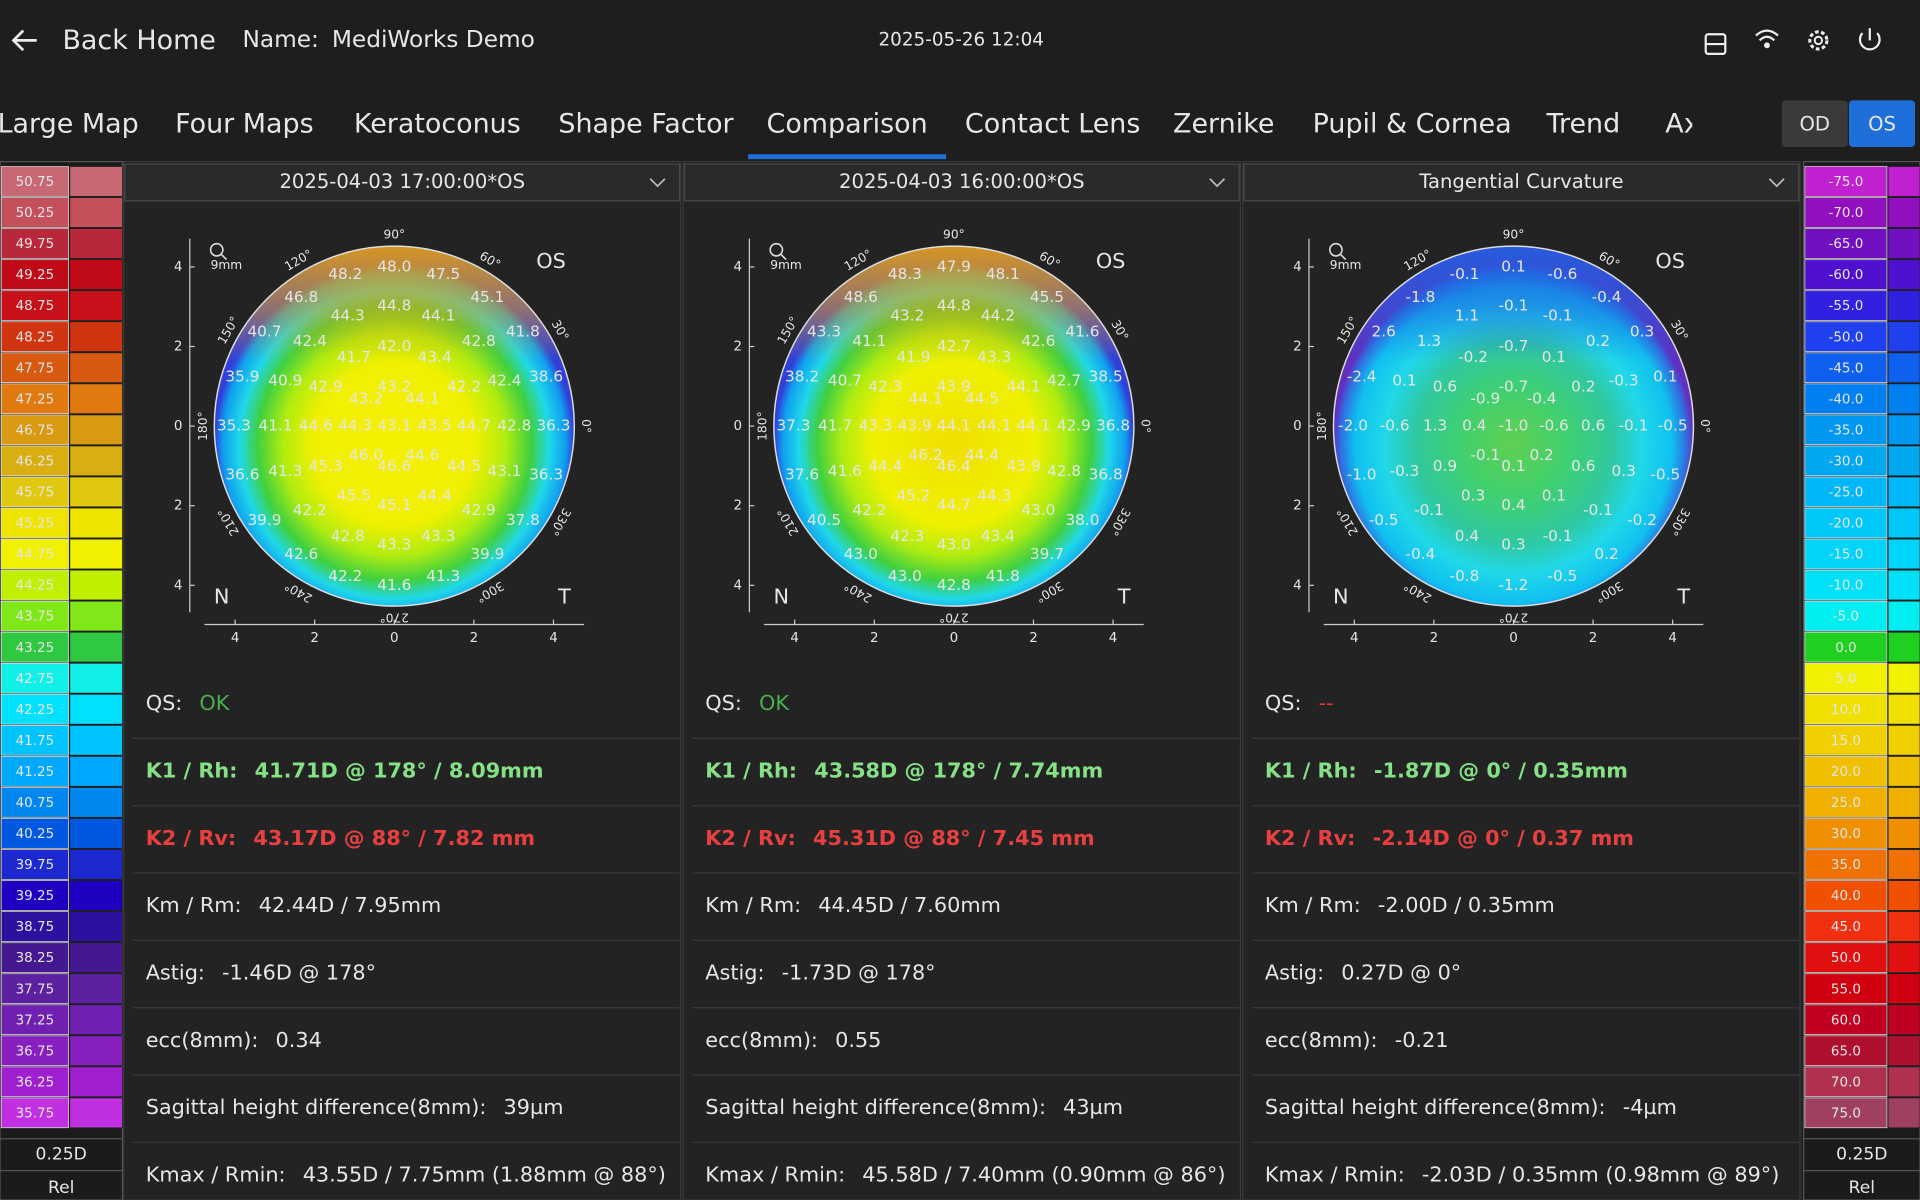 The width and height of the screenshot is (1920, 1200). What do you see at coordinates (1363, 972) in the screenshot?
I see `info-row: Astig: 0.27D @ 0°` at bounding box center [1363, 972].